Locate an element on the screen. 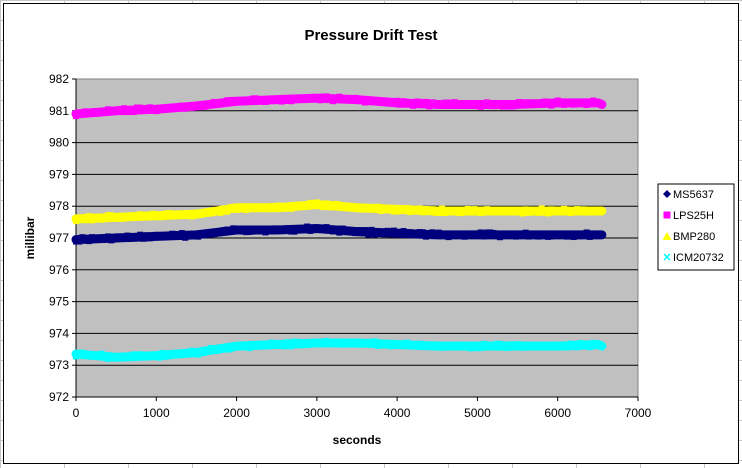  x-axis-ticks: 0 1000 2000 3000 4000 5000 6000 7000 is located at coordinates (362, 408).